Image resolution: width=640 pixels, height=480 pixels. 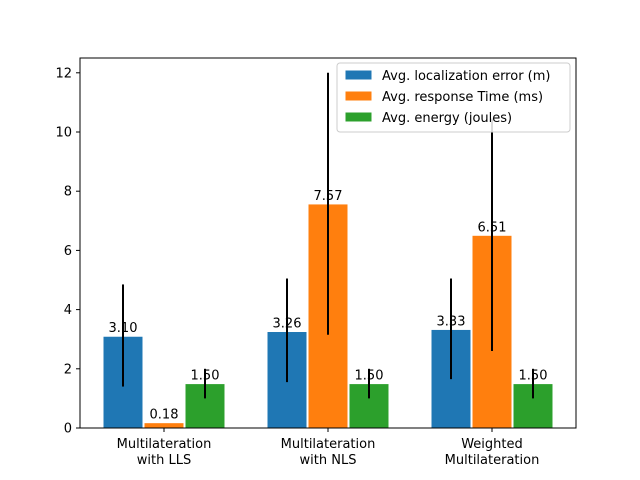 I want to click on bar-value-label: 3.26, so click(x=287, y=324).